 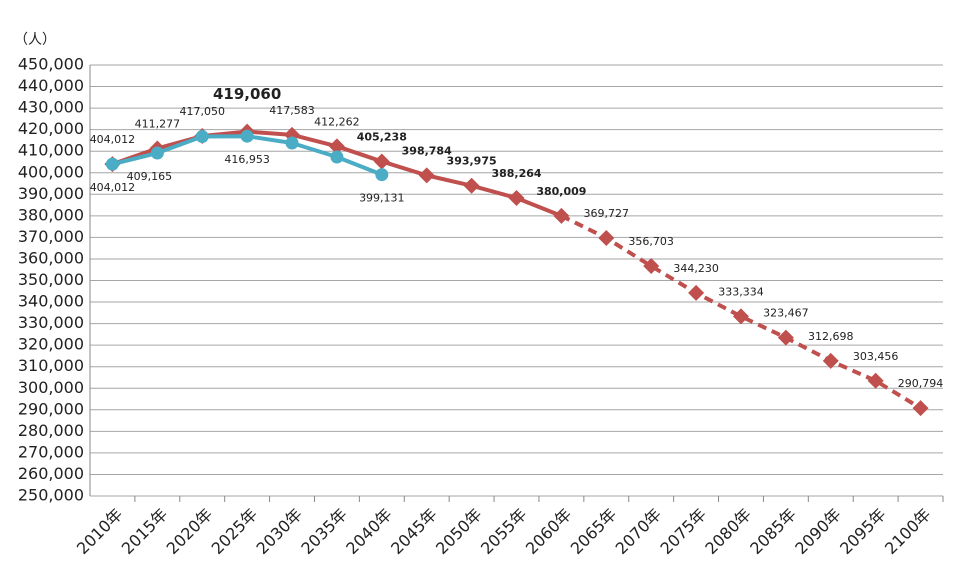 I want to click on data-label: 344,230, so click(x=696, y=268).